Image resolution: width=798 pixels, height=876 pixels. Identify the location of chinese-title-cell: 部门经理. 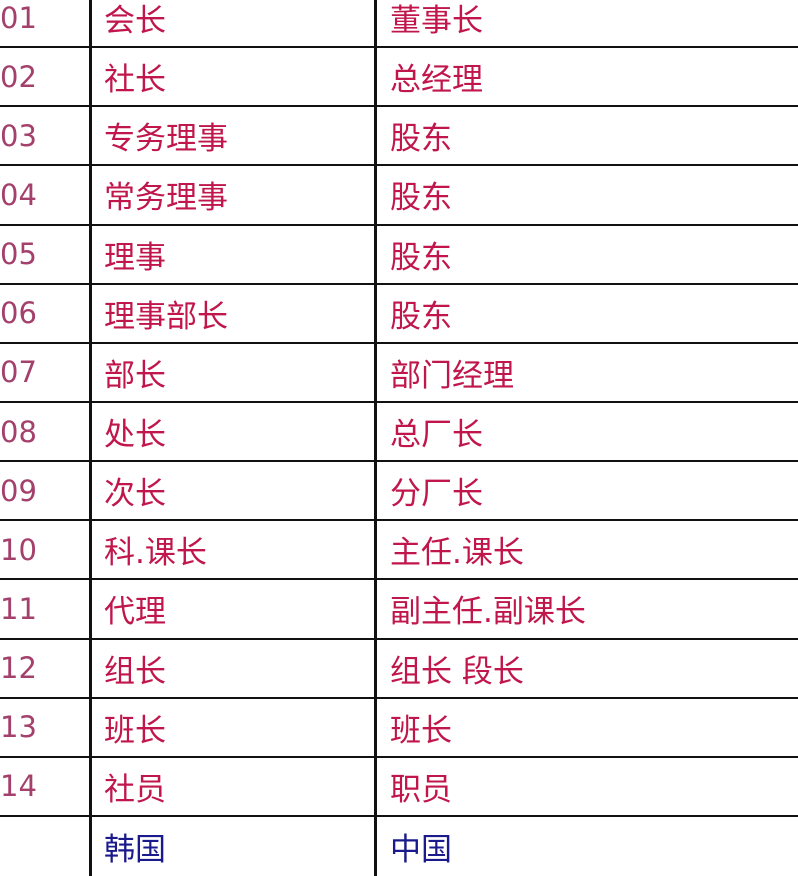
(586, 372).